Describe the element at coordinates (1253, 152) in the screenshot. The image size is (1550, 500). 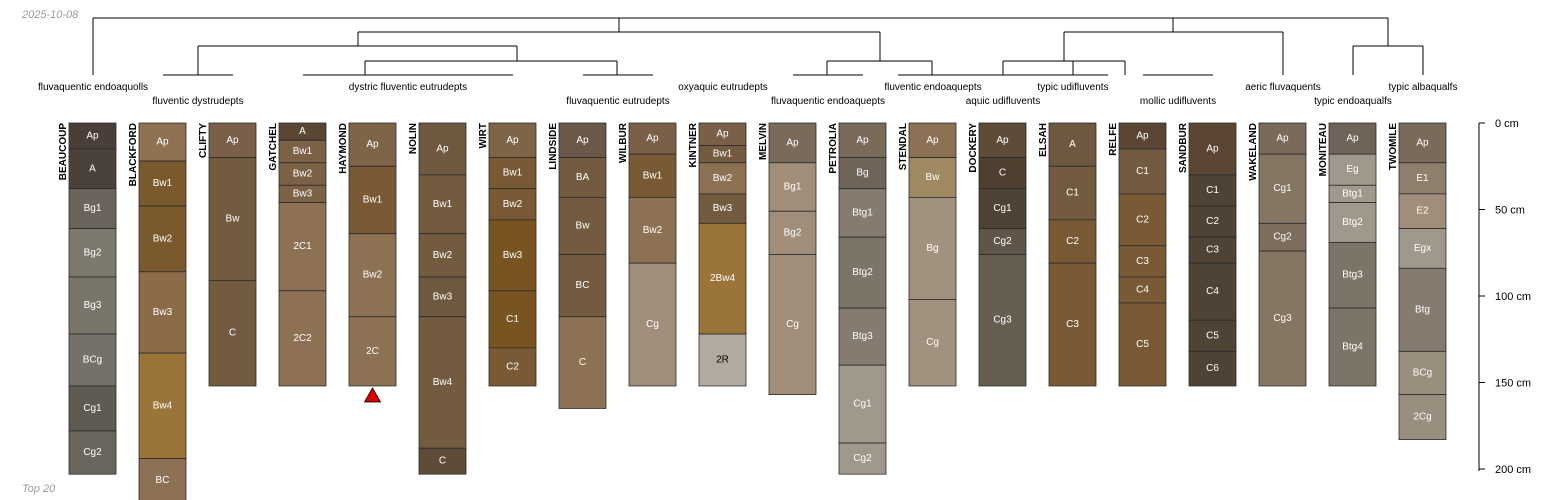
I see `profile-name: WAKELAND` at that location.